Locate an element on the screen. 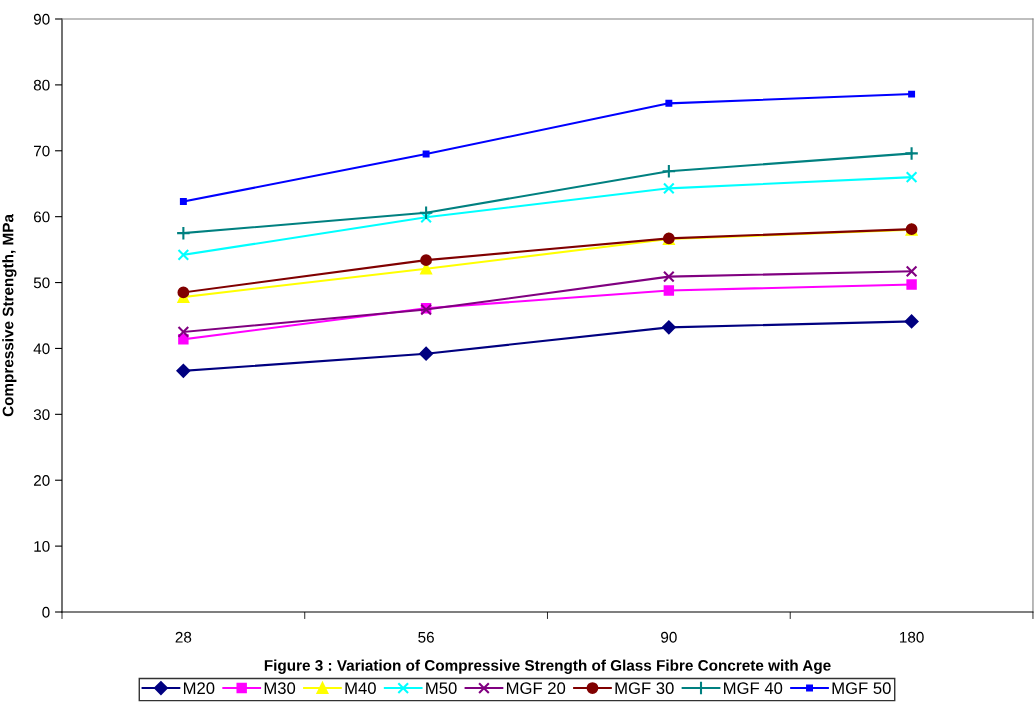 The image size is (1034, 709). x-tick-label: 28 is located at coordinates (183, 637).